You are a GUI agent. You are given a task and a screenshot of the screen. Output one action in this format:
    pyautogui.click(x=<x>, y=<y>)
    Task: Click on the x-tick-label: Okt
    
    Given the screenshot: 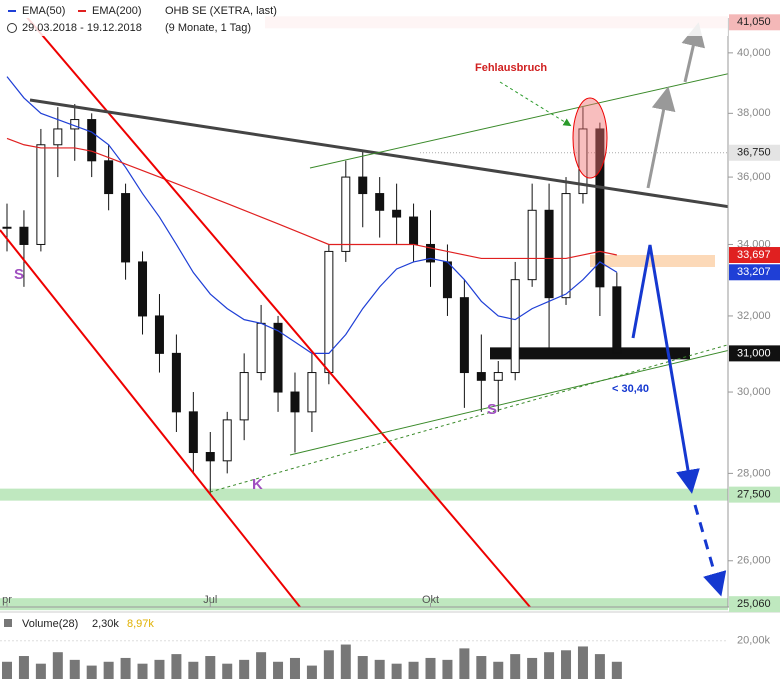 What is the action you would take?
    pyautogui.click(x=430, y=600)
    